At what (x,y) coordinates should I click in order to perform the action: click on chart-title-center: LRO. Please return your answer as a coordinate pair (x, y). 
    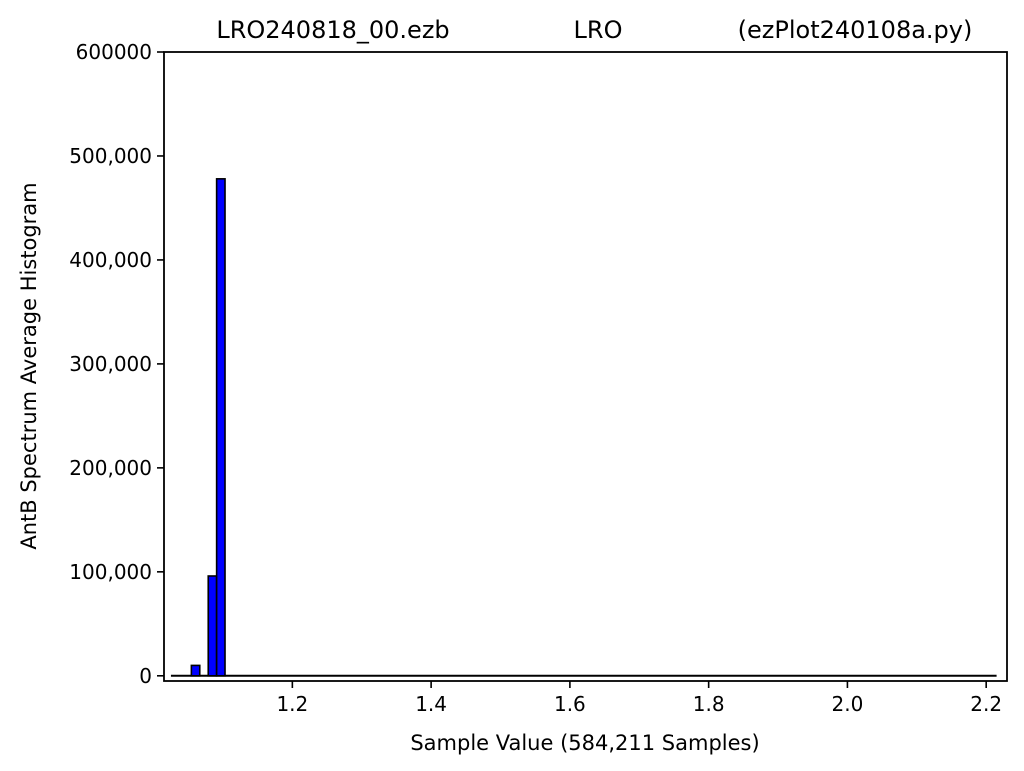
    Looking at the image, I should click on (598, 30).